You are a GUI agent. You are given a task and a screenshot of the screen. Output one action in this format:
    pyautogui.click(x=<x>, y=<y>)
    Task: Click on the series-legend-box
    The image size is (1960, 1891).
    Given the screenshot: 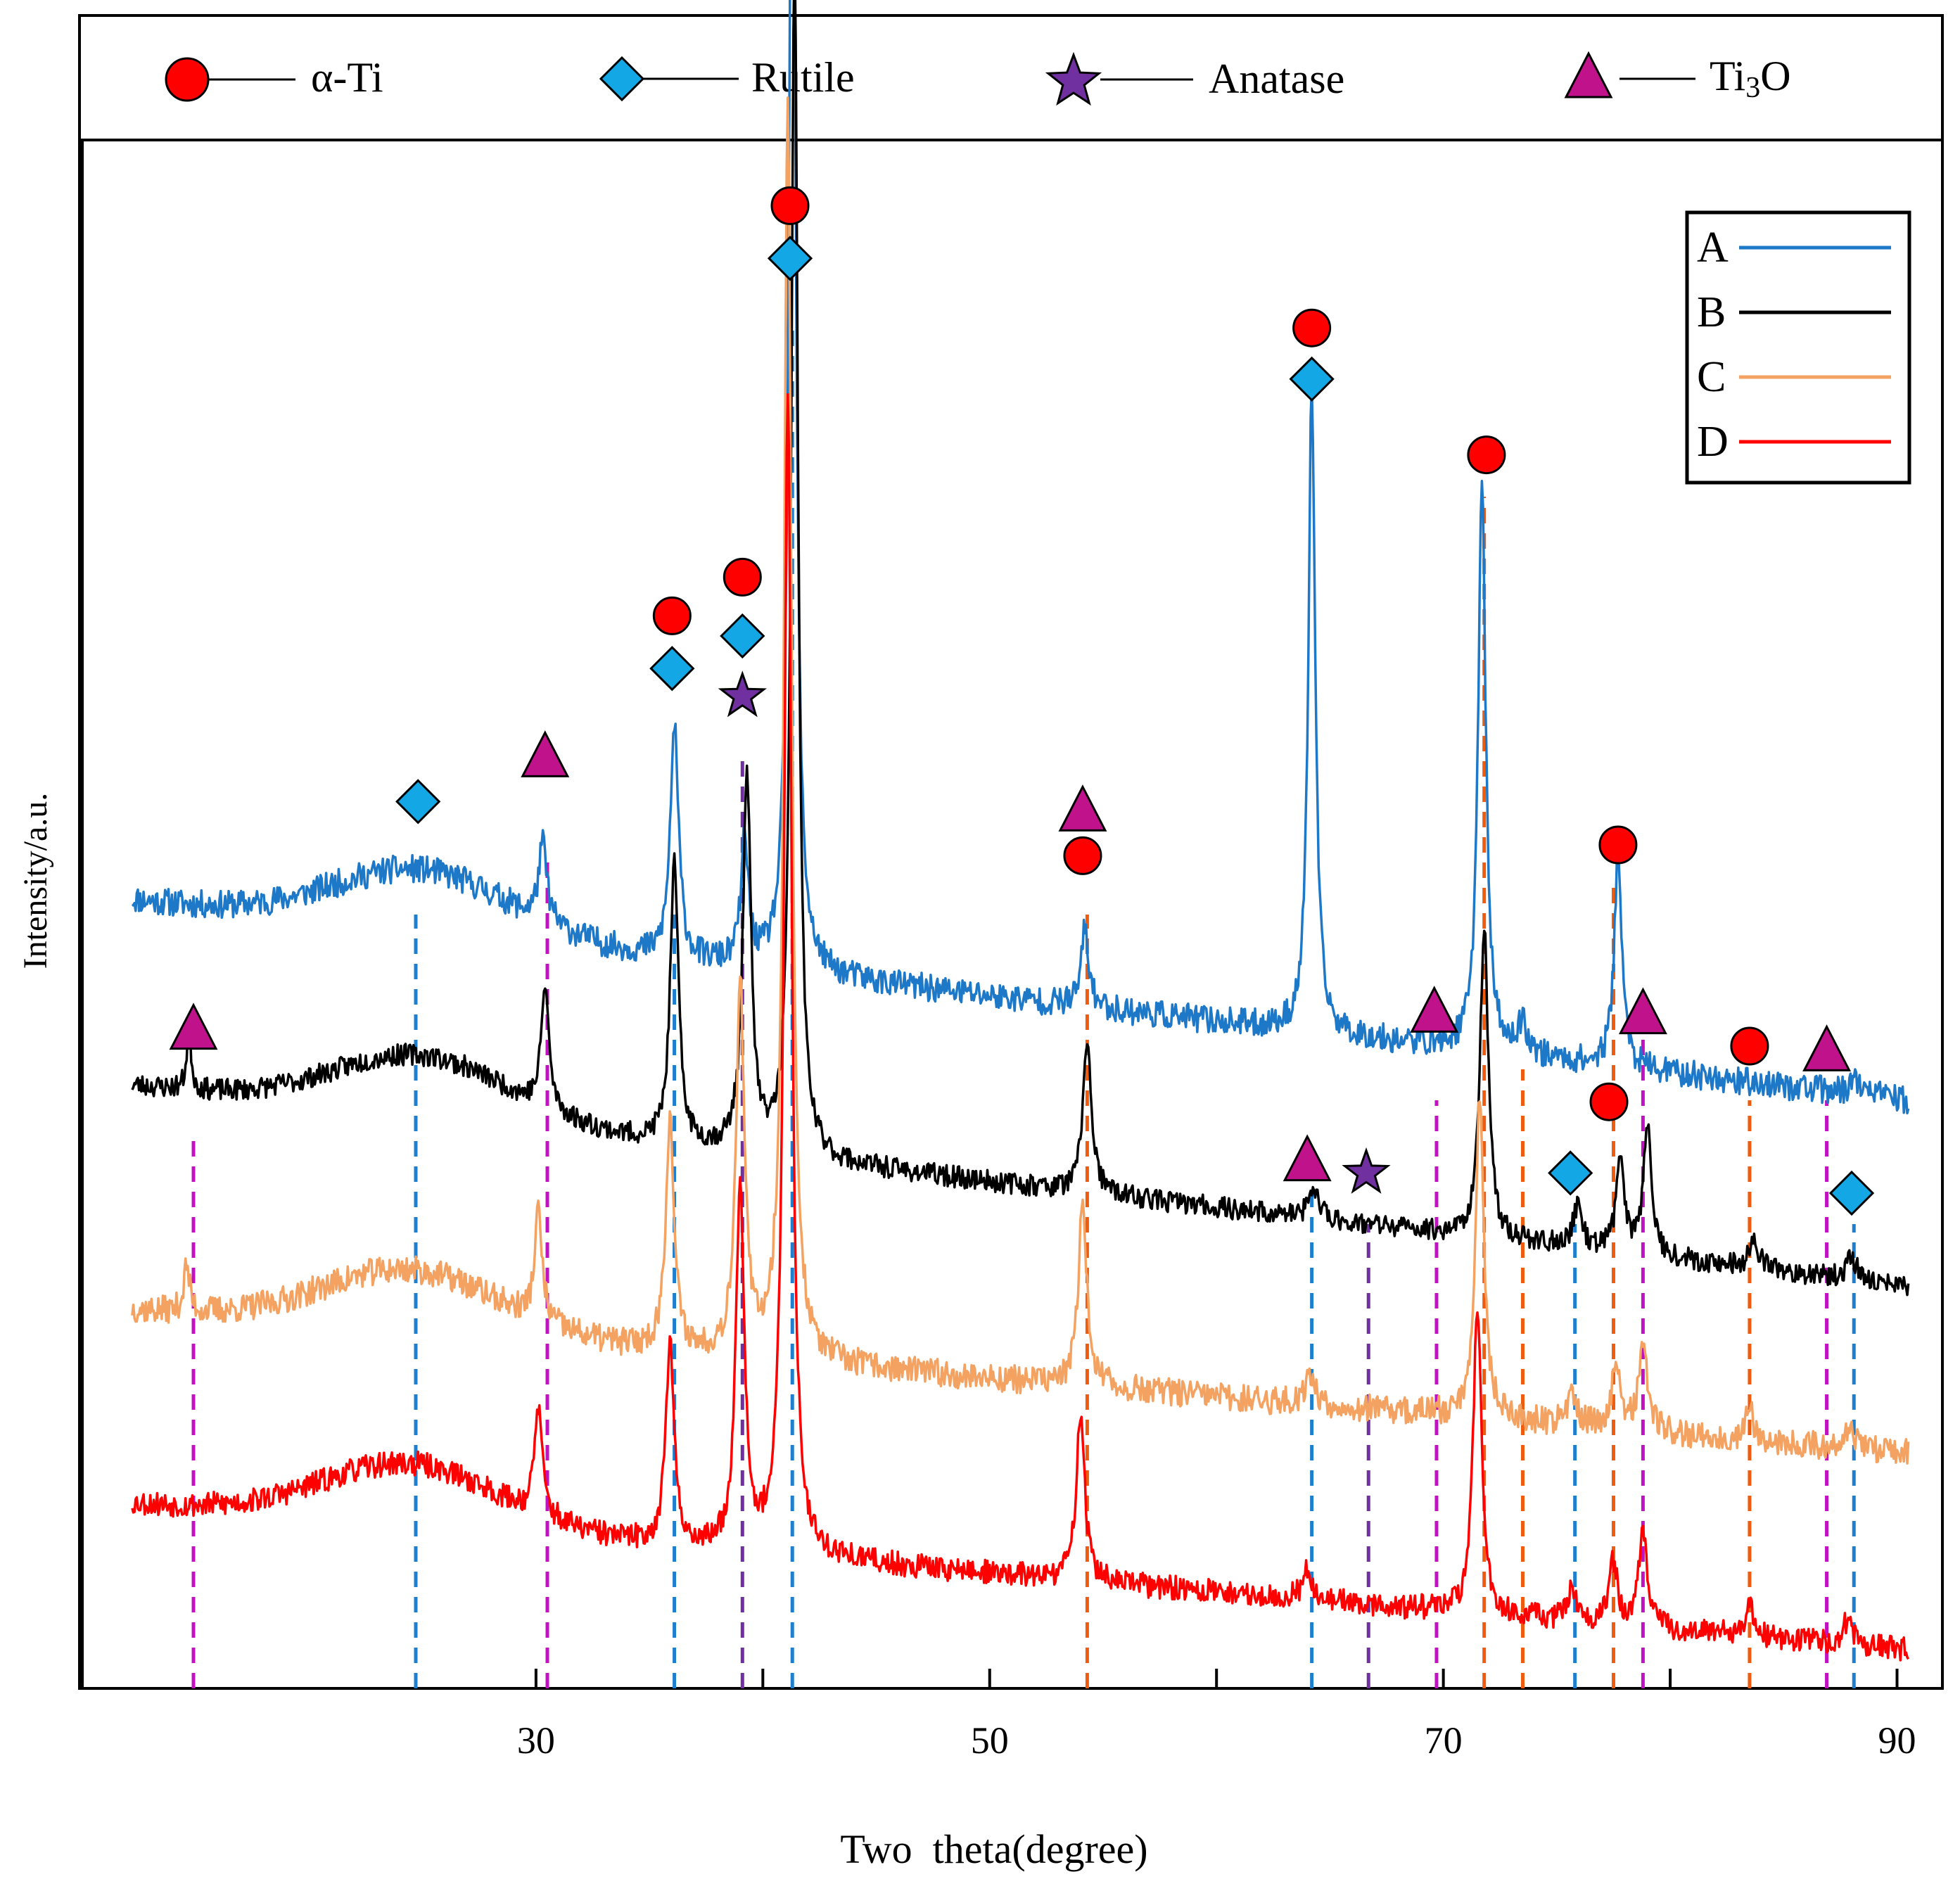 What is the action you would take?
    pyautogui.click(x=1798, y=348)
    